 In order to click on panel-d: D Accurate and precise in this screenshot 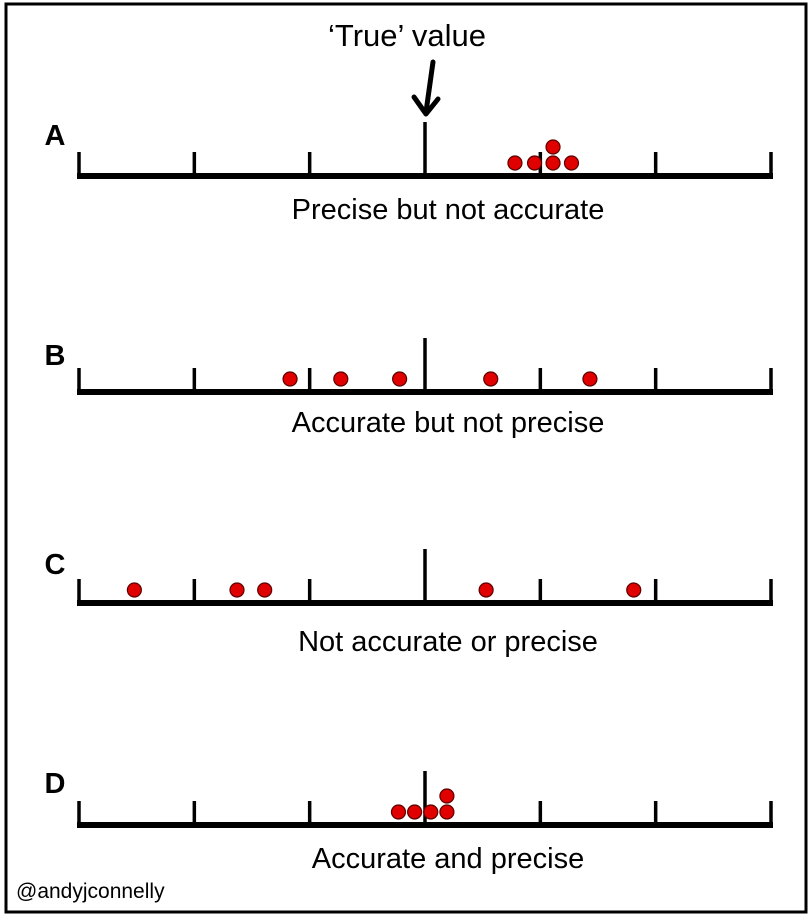, I will do `click(409, 821)`.